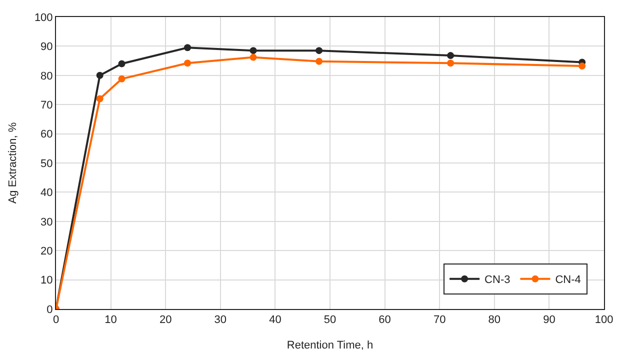 This screenshot has width=625, height=361. What do you see at coordinates (275, 320) in the screenshot?
I see `x-tick-label: 40` at bounding box center [275, 320].